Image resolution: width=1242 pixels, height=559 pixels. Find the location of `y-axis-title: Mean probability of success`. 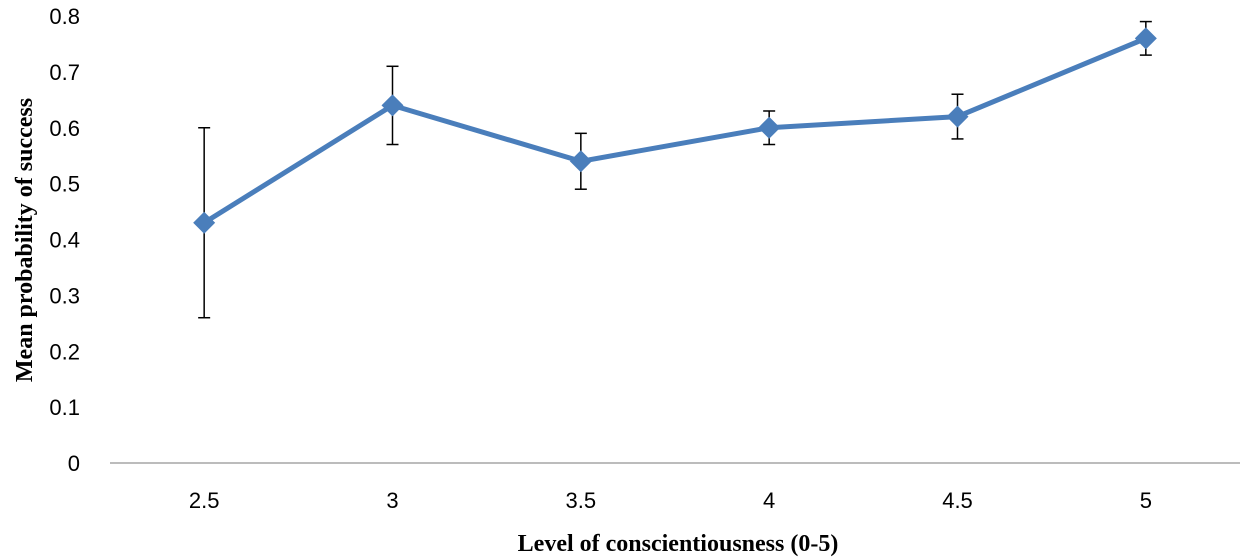

y-axis-title: Mean probability of success is located at coordinates (25, 240).